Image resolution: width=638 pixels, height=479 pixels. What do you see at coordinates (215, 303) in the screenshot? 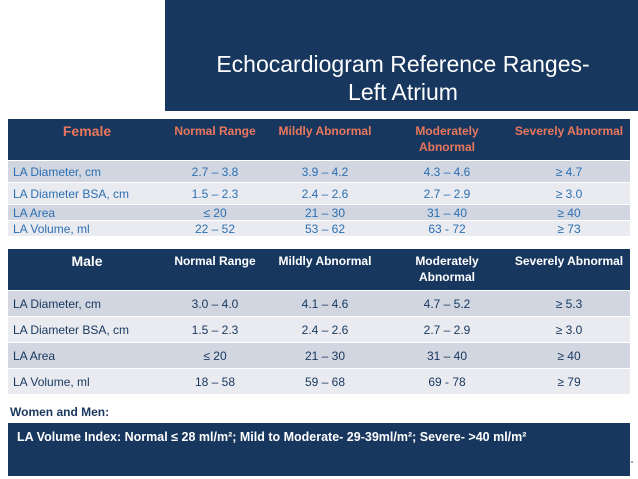
I see `cell-normal: 3.0 – 4.0` at bounding box center [215, 303].